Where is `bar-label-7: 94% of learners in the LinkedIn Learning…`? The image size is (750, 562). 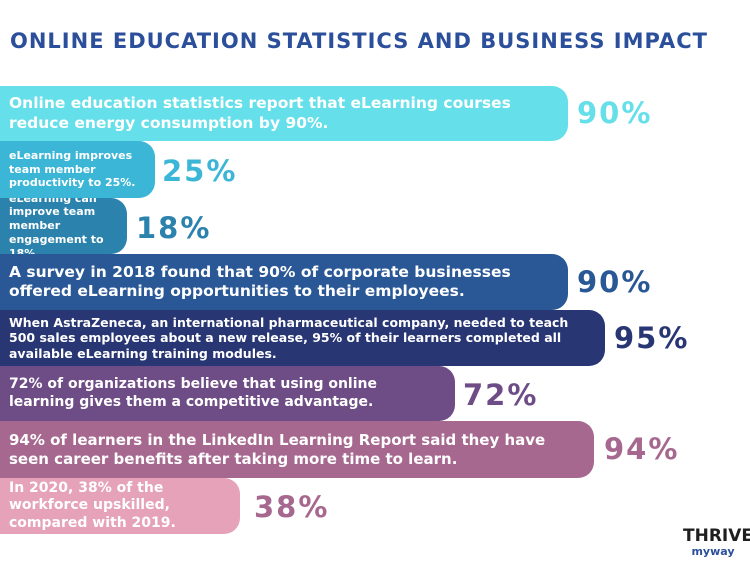 bar-label-7: 94% of learners in the LinkedIn Learning… is located at coordinates (277, 449).